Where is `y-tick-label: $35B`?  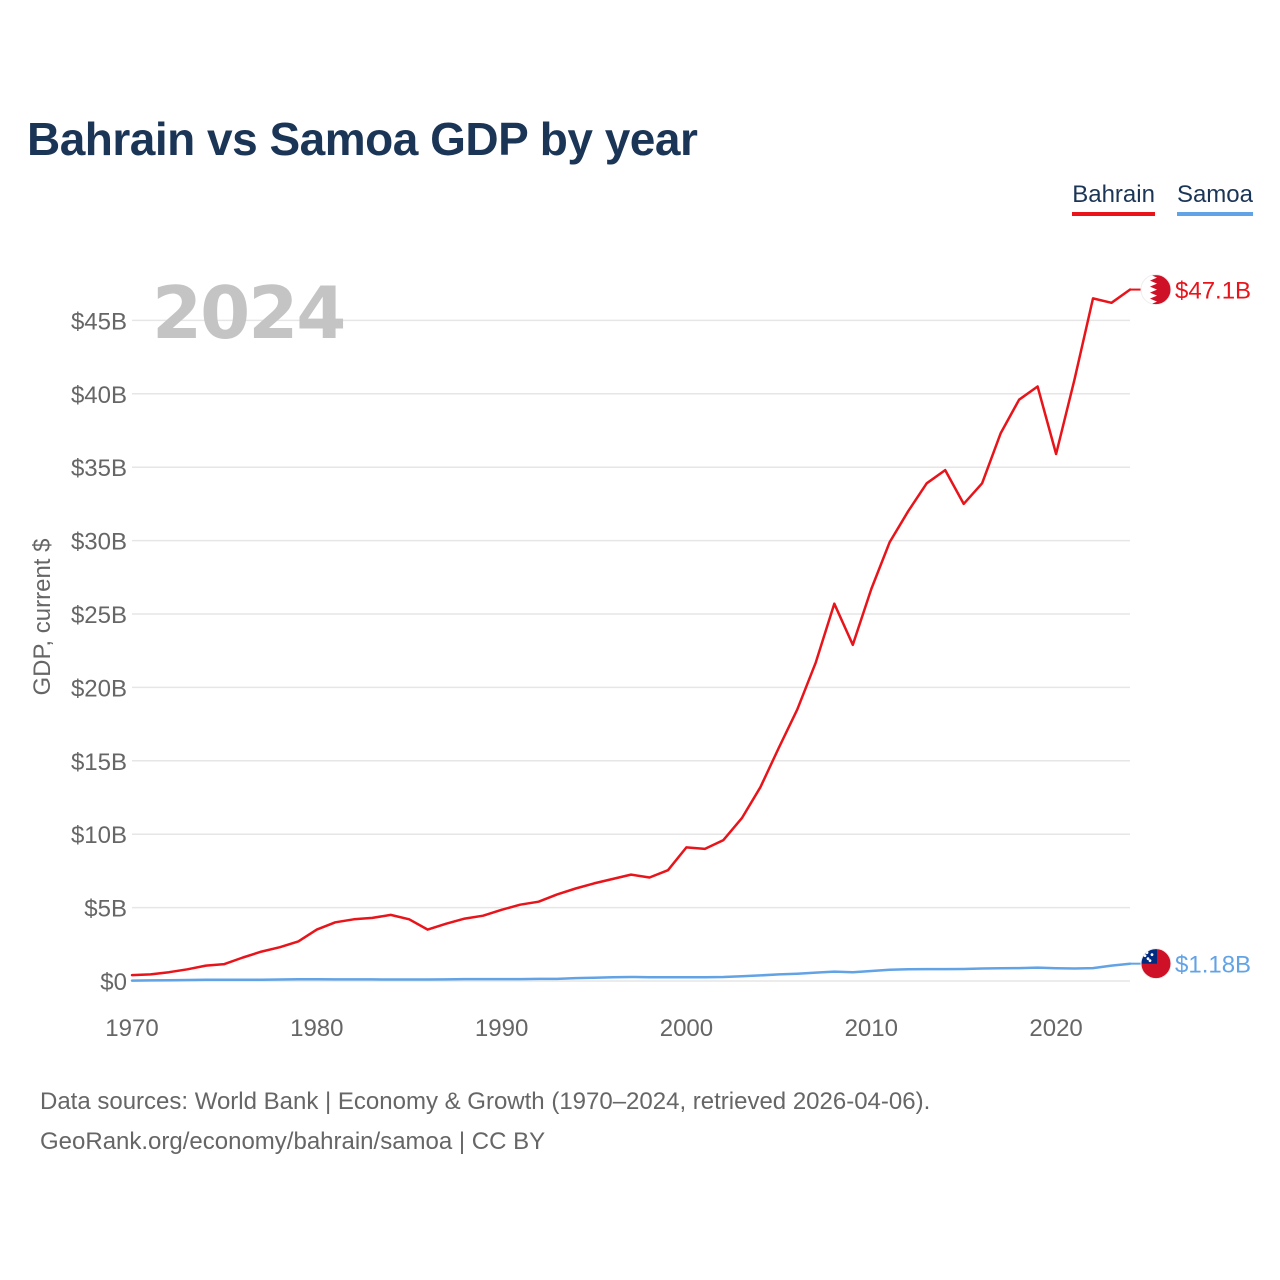
y-tick-label: $35B is located at coordinates (99, 468).